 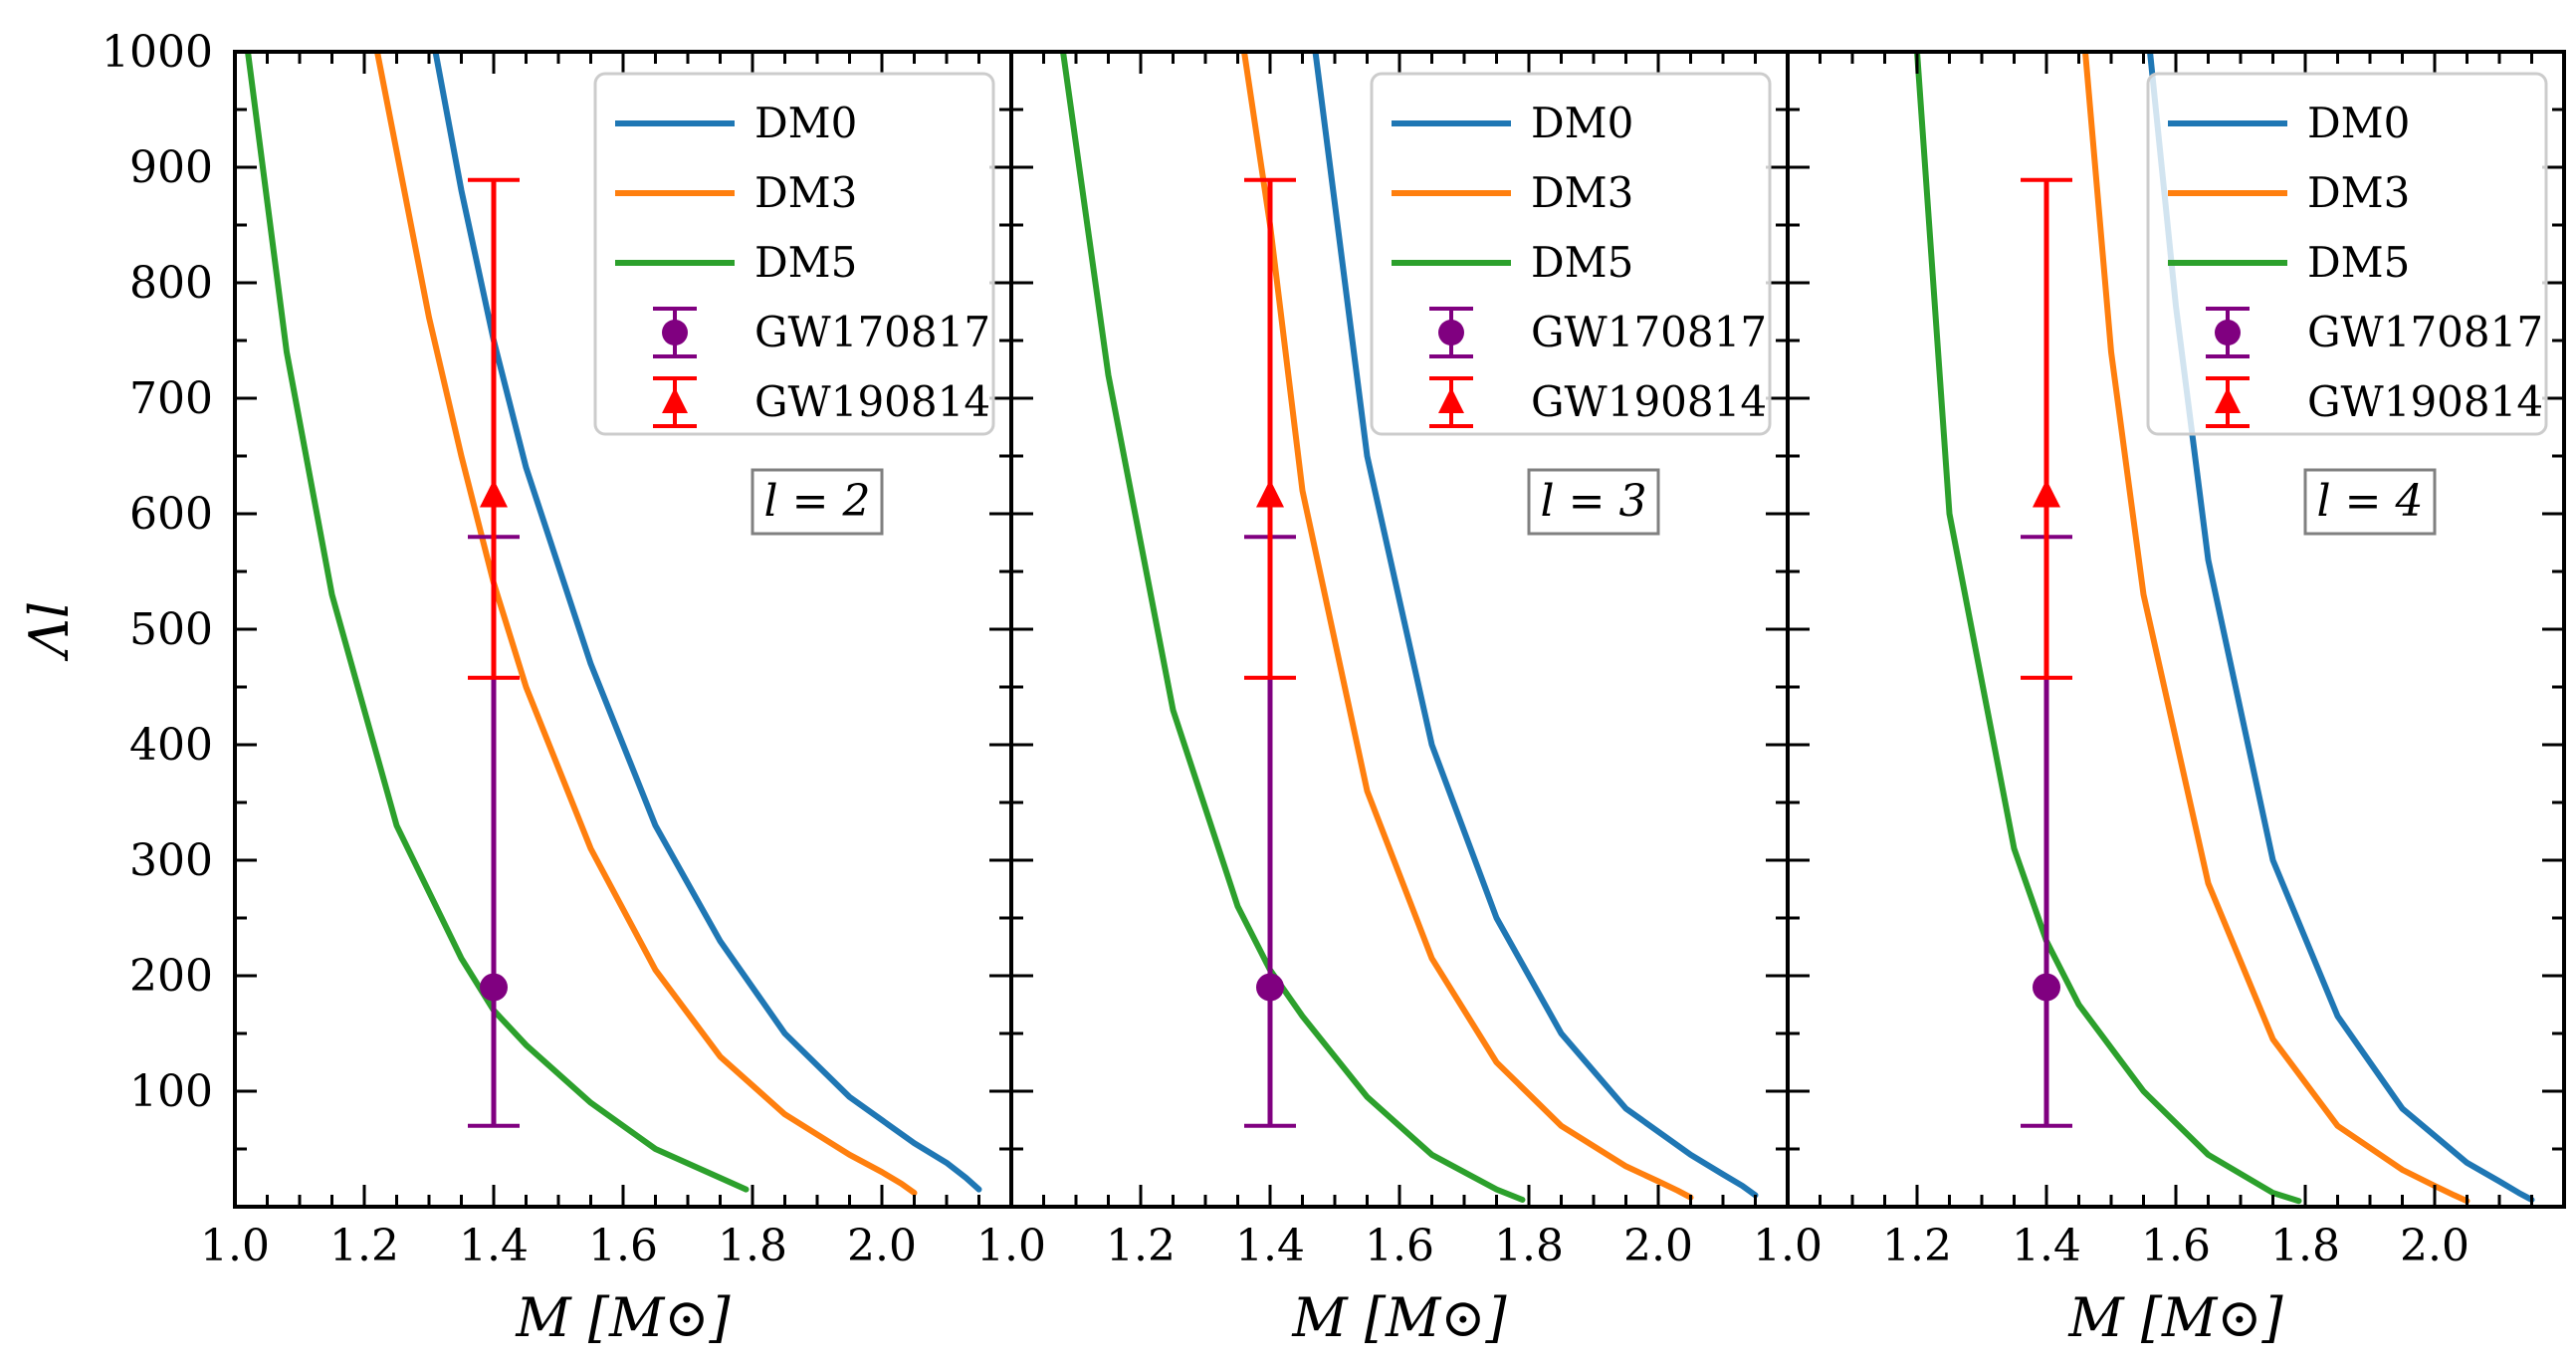 I want to click on y-tick-label: 400, so click(x=171, y=745).